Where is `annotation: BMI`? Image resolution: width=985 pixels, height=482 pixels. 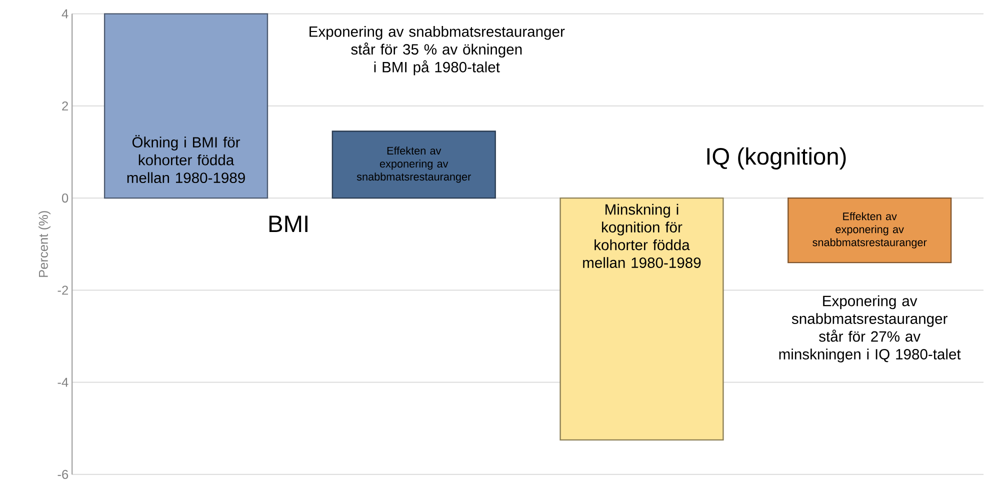 annotation: BMI is located at coordinates (288, 224).